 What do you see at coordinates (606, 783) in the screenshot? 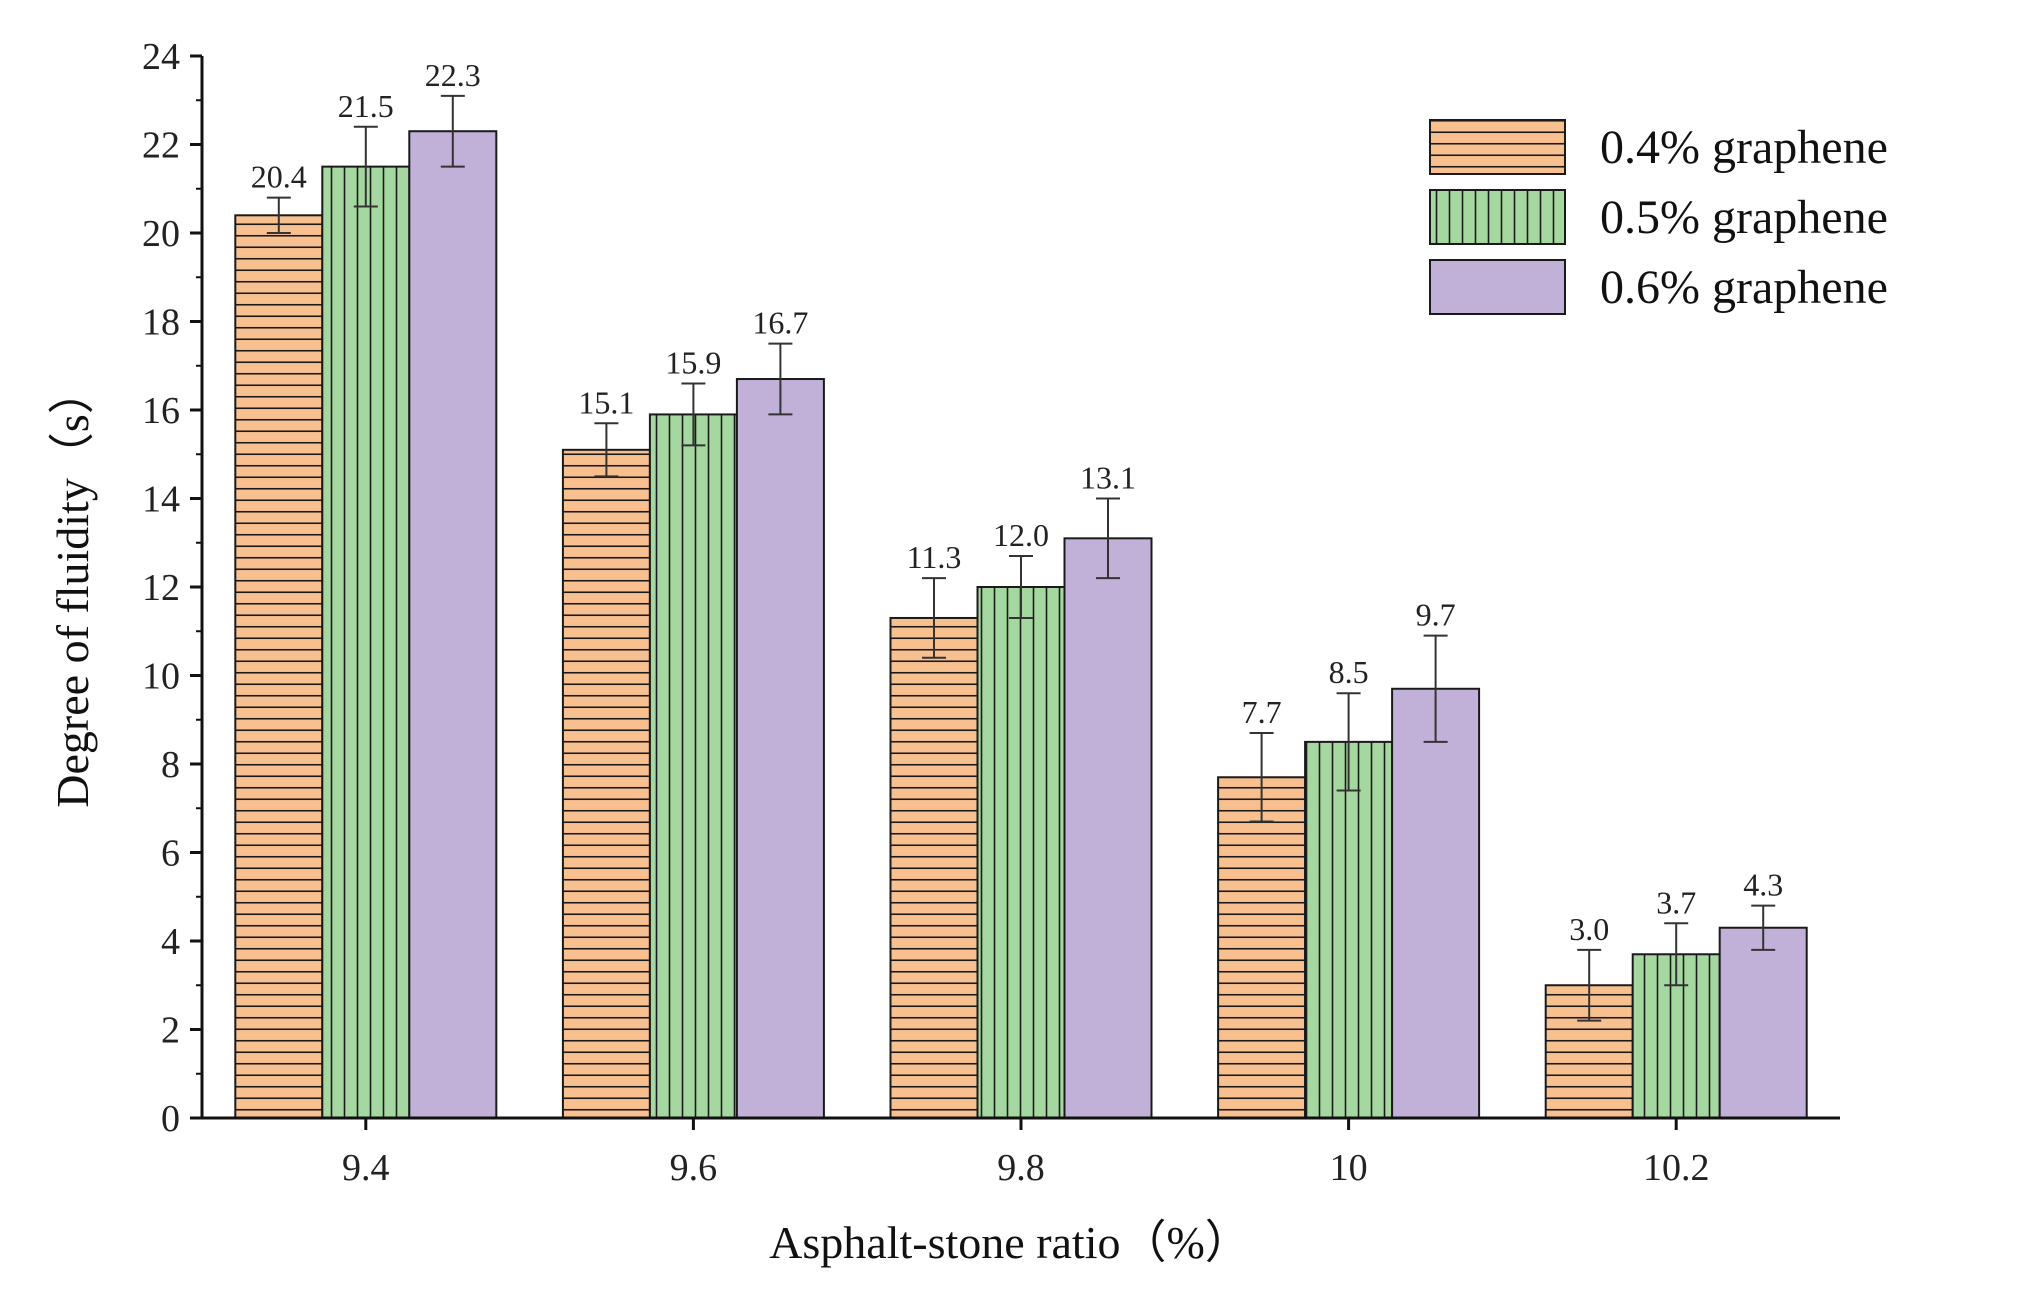
I see `bar-series-1-9.6` at bounding box center [606, 783].